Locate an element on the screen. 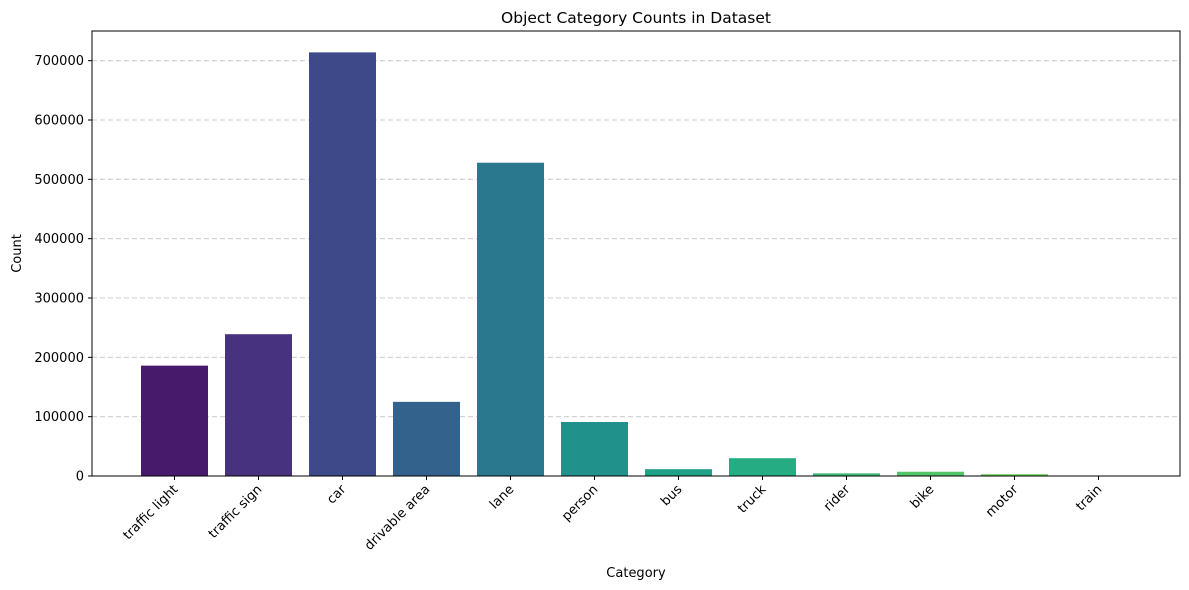 The image size is (1189, 590). y-tick-label: 700000 is located at coordinates (59, 61).